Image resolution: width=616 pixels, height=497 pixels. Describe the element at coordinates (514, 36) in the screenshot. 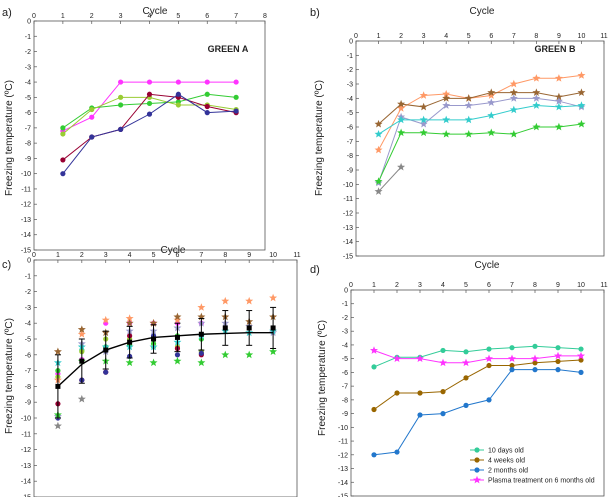

I see `x-tick-label: 7` at that location.